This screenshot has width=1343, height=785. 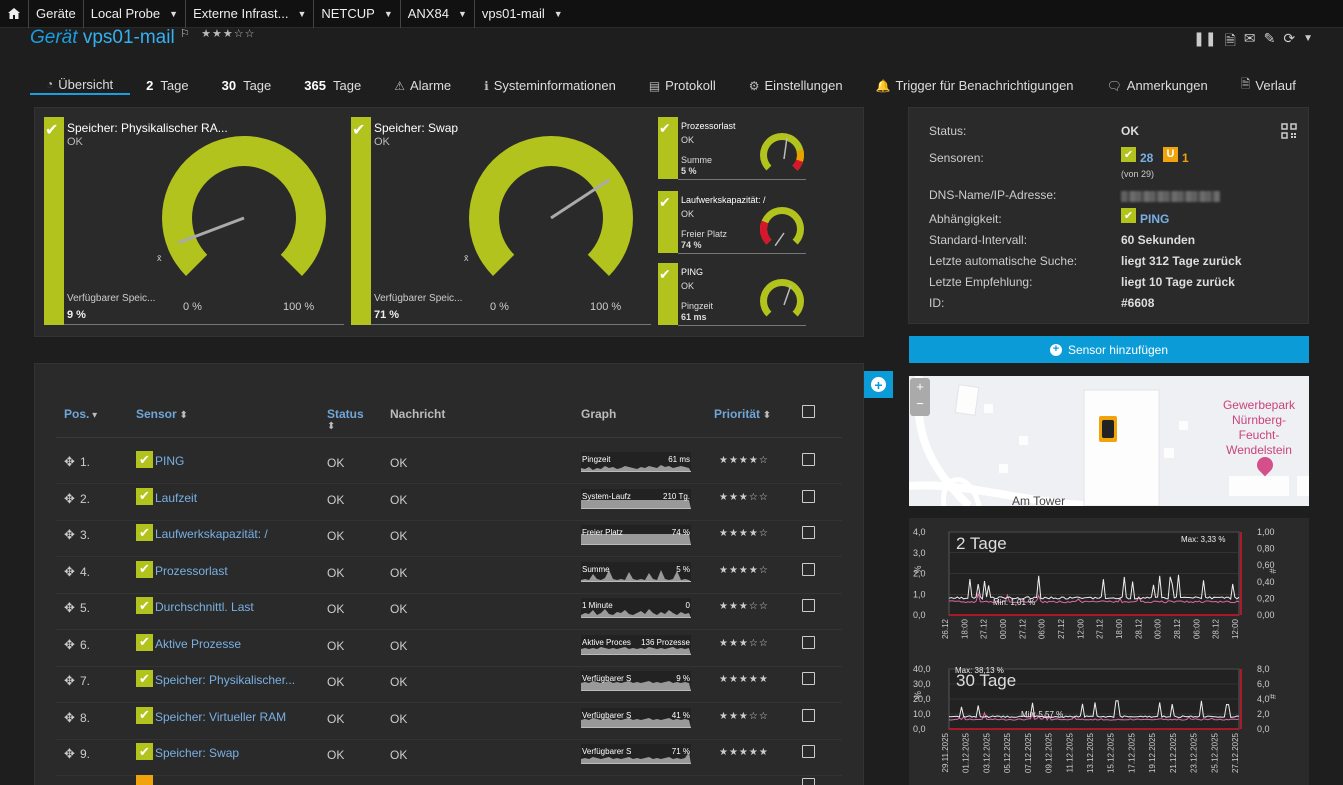 What do you see at coordinates (1289, 38) in the screenshot?
I see `refresh-icon: ⟳` at bounding box center [1289, 38].